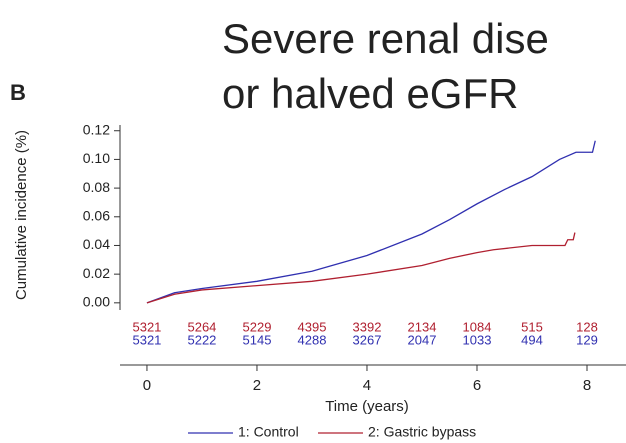 The image size is (626, 443). What do you see at coordinates (96, 129) in the screenshot?
I see `y-tick-label: 0.12` at bounding box center [96, 129].